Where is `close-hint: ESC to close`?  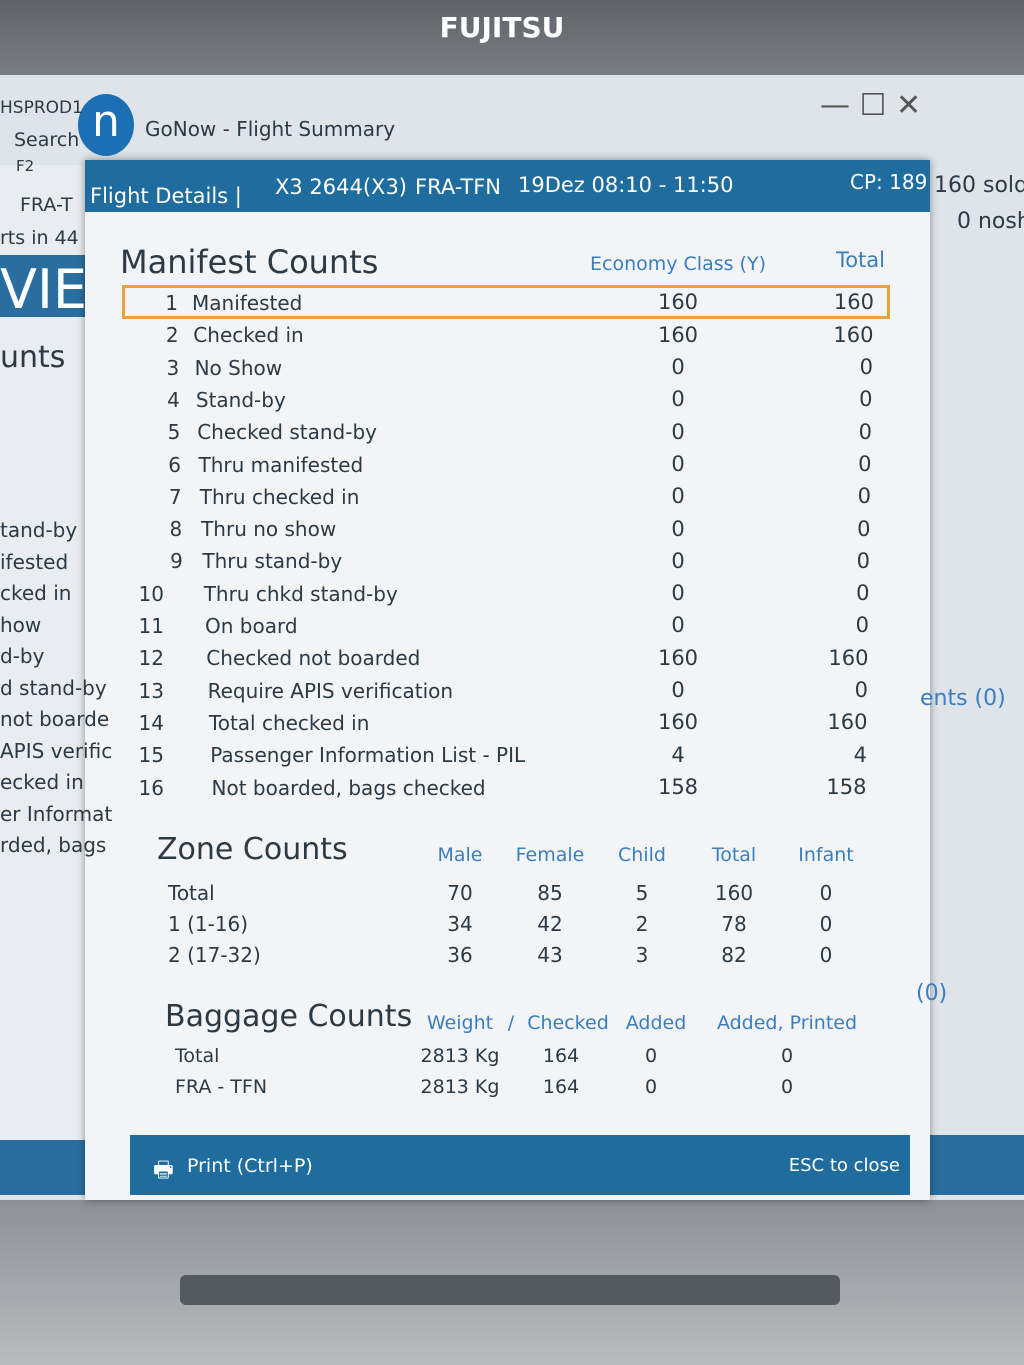 close-hint: ESC to close is located at coordinates (844, 1166).